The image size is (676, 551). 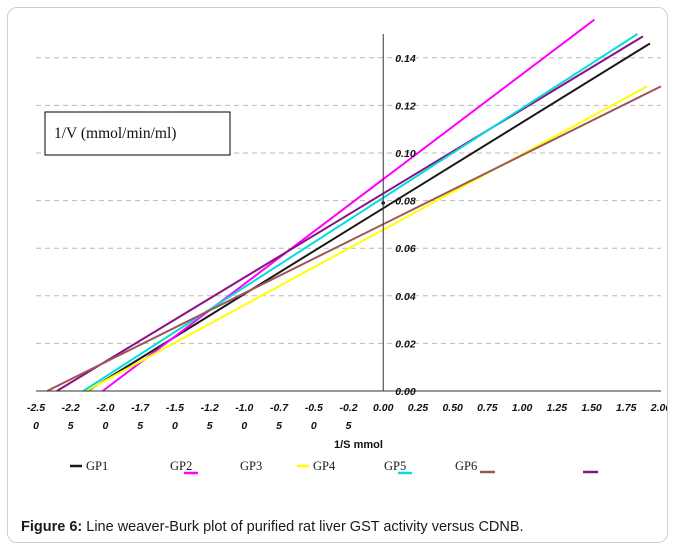 I want to click on legend-label: GP5, so click(x=395, y=466).